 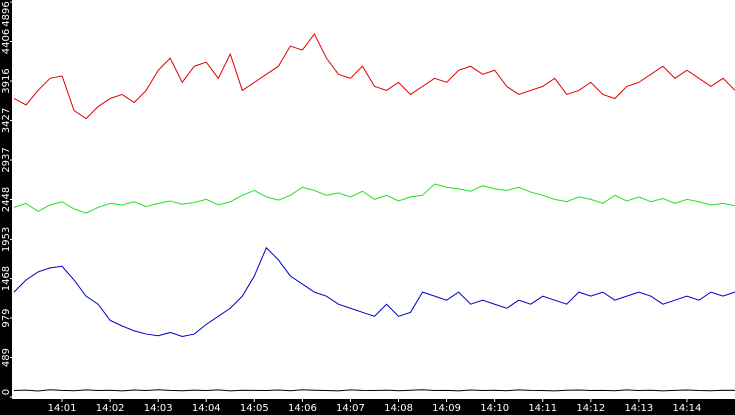 I want to click on y-axis-strip, so click(x=6, y=207).